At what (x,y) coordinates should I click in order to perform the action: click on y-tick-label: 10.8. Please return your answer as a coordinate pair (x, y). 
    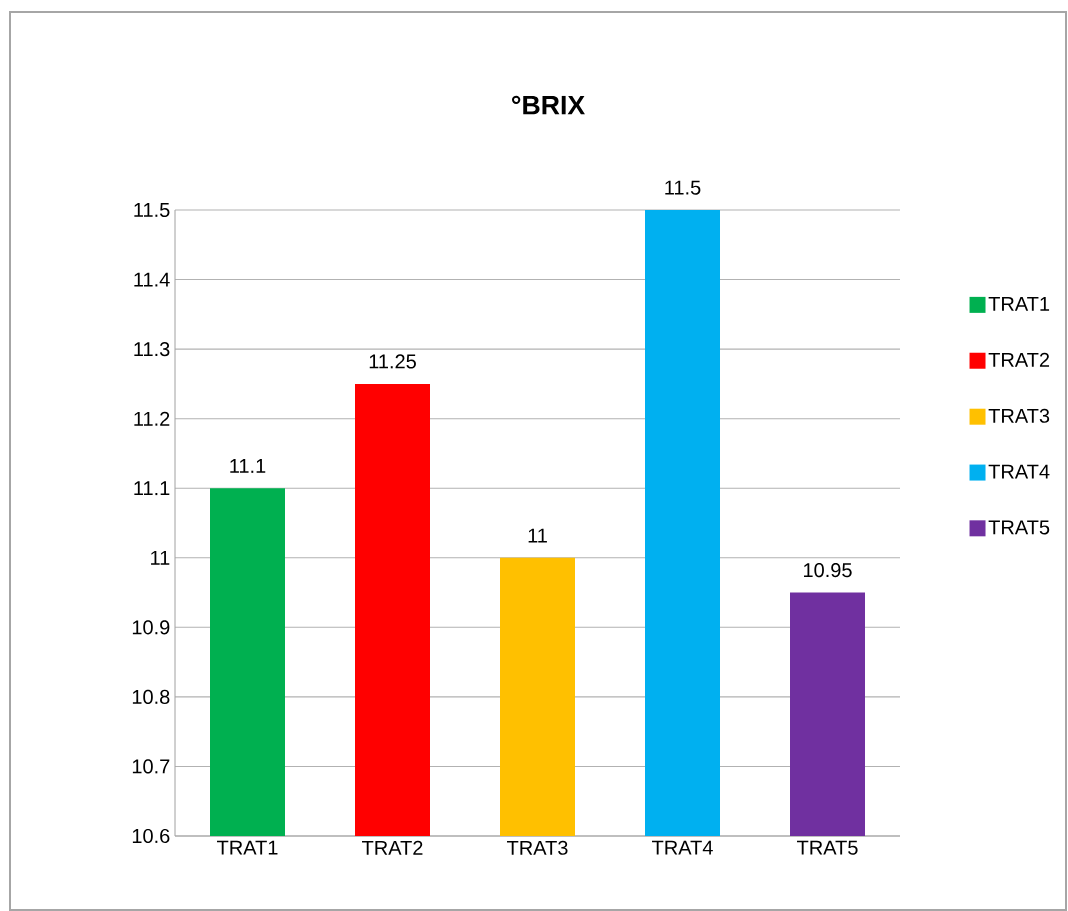
    Looking at the image, I should click on (151, 696).